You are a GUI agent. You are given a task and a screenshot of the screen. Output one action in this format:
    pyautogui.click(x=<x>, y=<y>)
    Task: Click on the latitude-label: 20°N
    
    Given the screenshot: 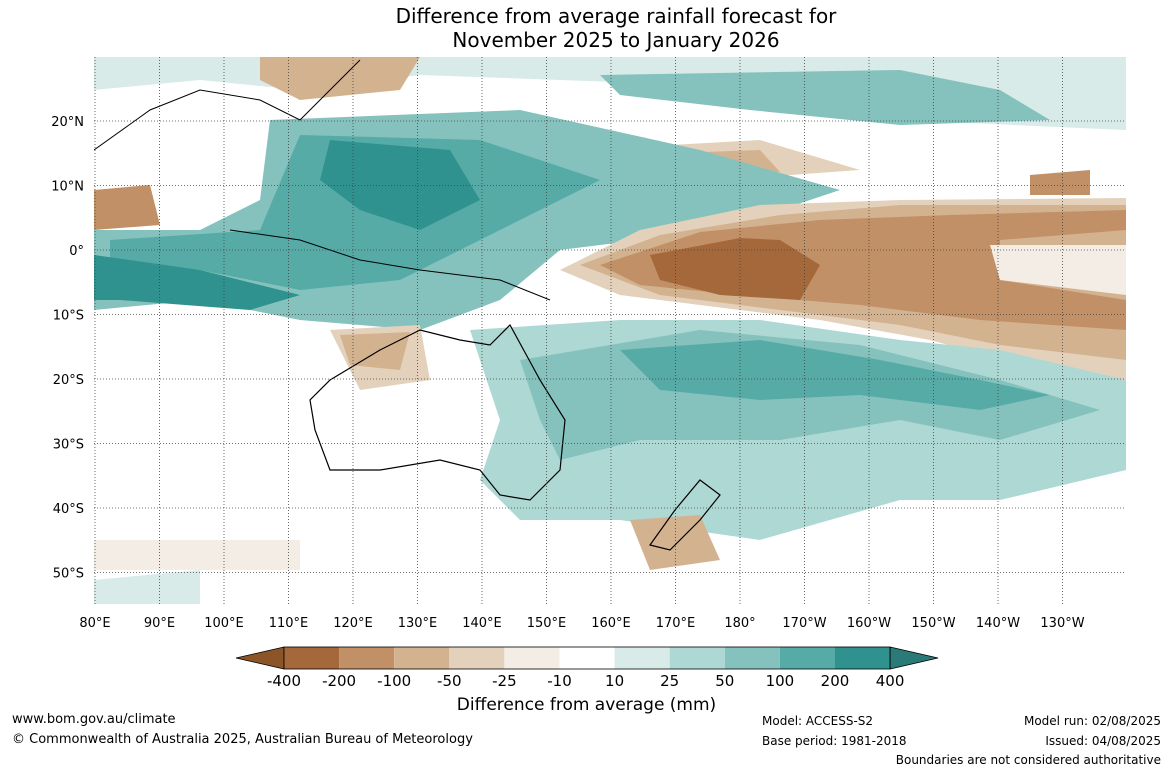 What is the action you would take?
    pyautogui.click(x=67, y=122)
    